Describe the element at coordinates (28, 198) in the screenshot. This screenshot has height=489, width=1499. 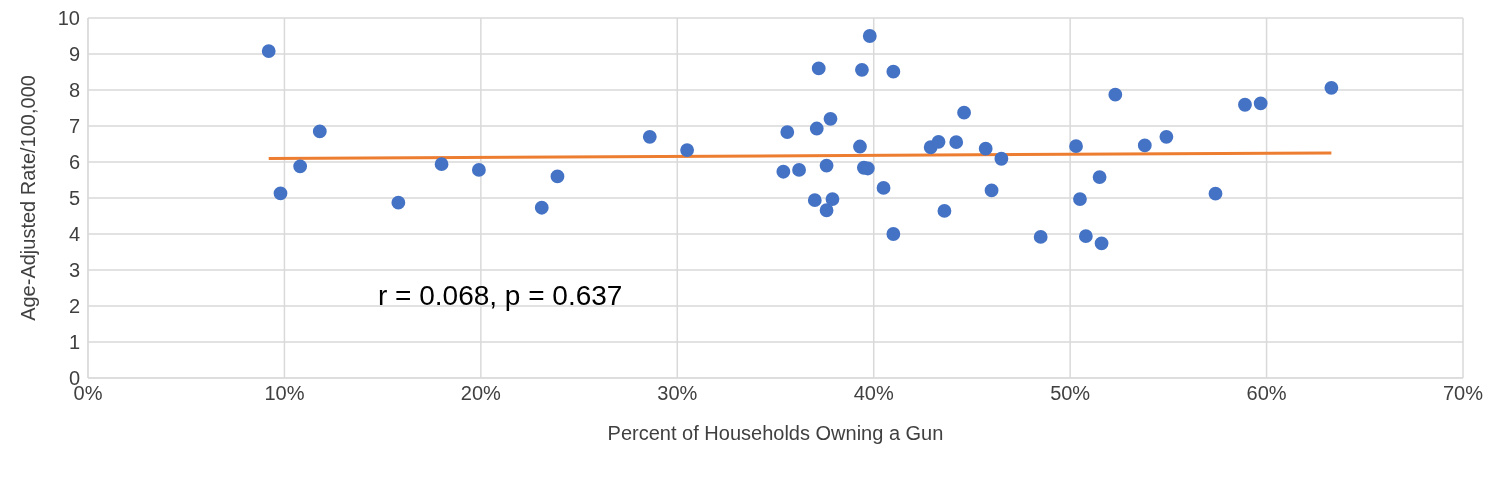
I see `y-axis-title: Age-Adjusted Rate/100,000` at that location.